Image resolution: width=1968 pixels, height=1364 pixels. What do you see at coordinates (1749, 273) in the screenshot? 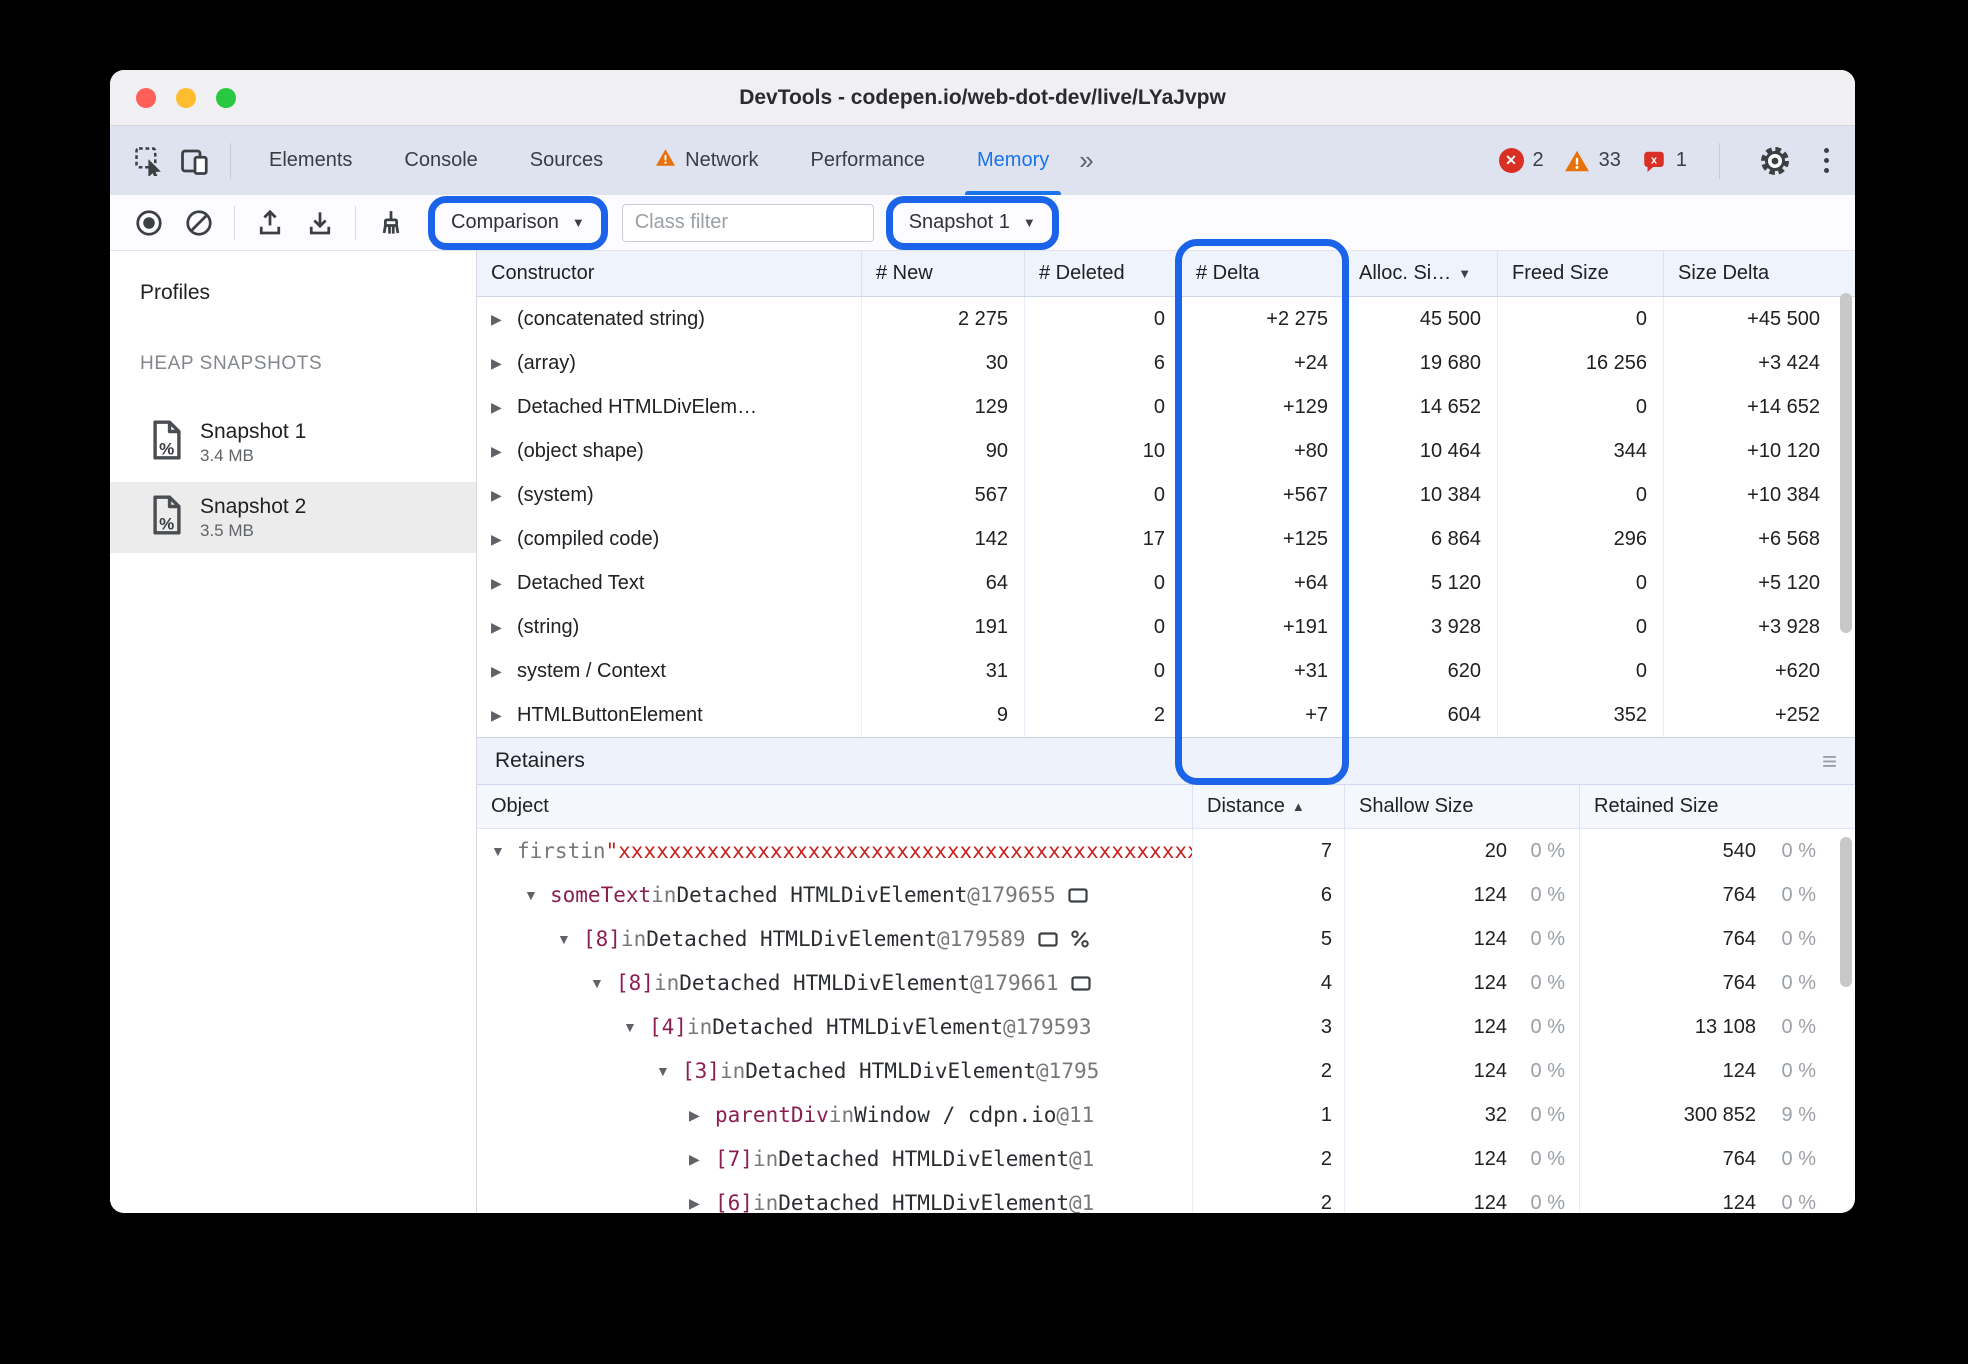
I see `column-header-size-delta: Size Delta` at bounding box center [1749, 273].